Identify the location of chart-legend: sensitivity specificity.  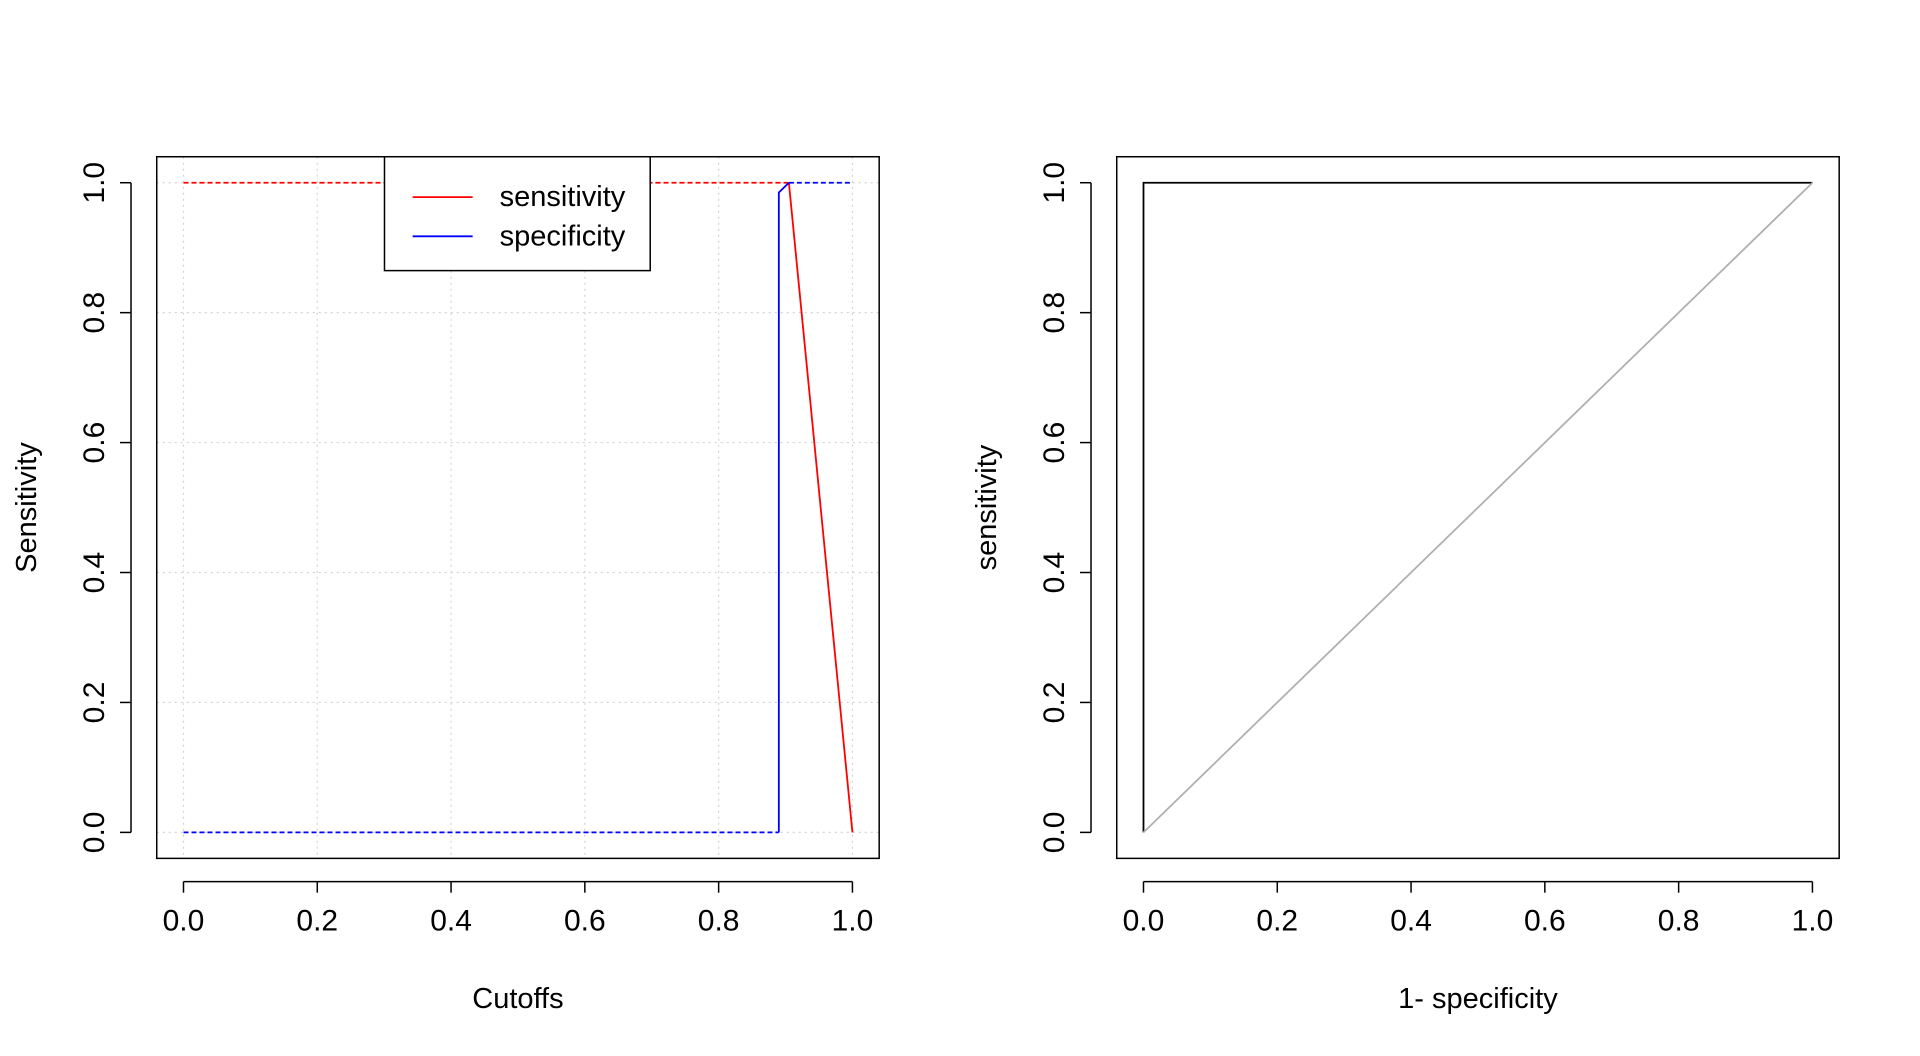
(517, 213).